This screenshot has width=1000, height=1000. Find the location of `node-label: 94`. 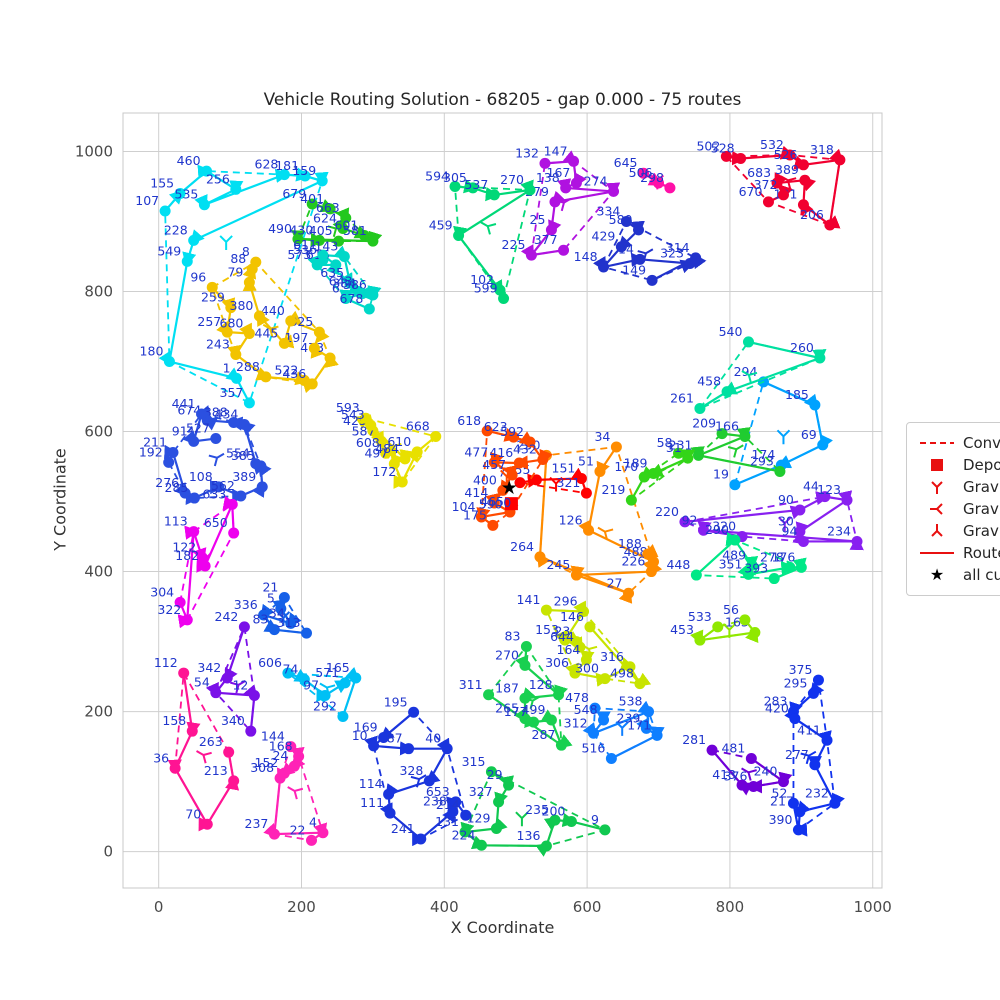

node-label: 94 is located at coordinates (790, 530).